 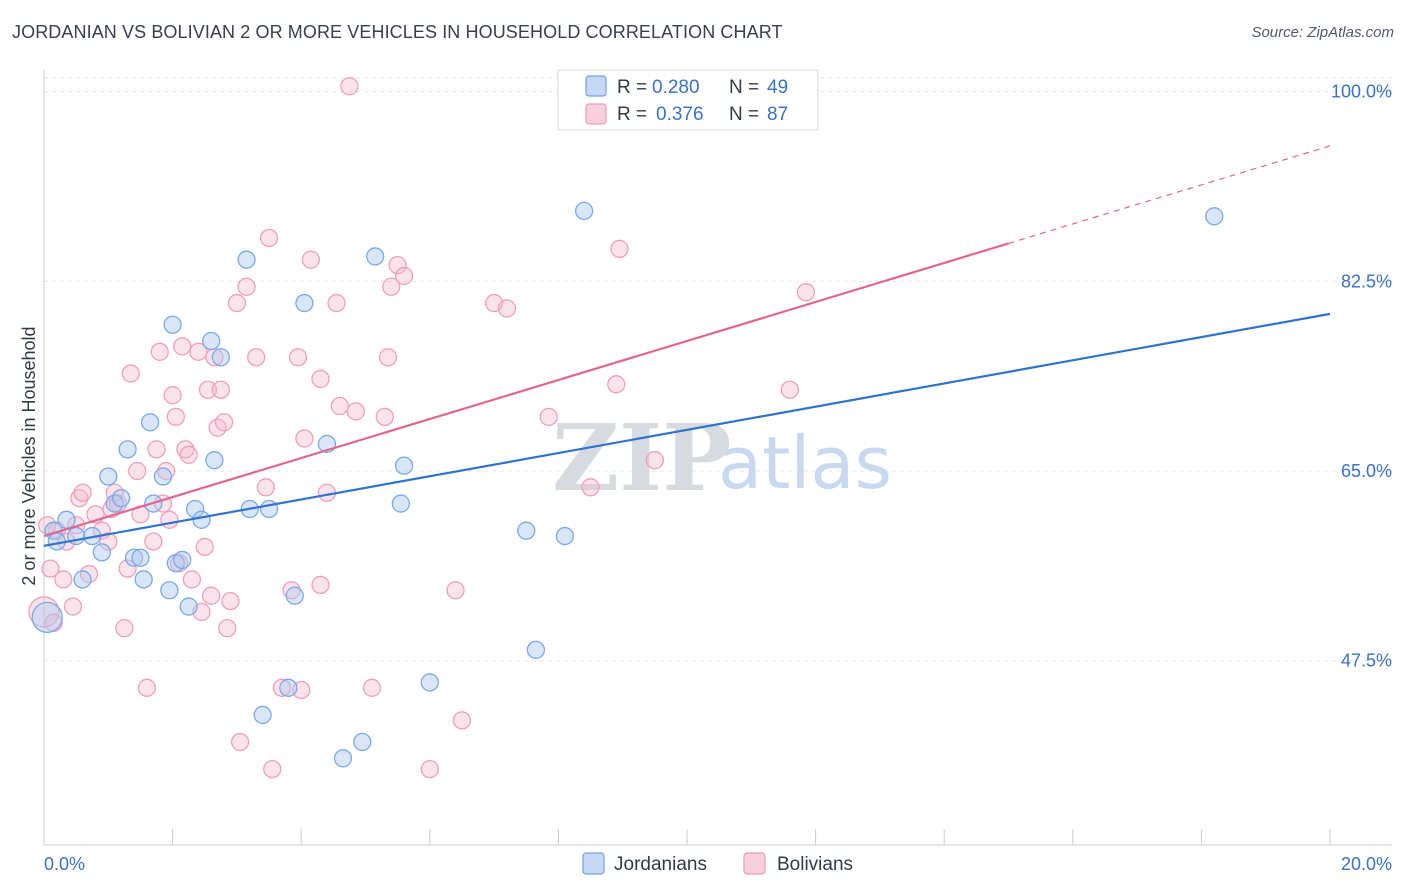 What do you see at coordinates (722, 458) in the screenshot?
I see `watermark: ZIP atlas` at bounding box center [722, 458].